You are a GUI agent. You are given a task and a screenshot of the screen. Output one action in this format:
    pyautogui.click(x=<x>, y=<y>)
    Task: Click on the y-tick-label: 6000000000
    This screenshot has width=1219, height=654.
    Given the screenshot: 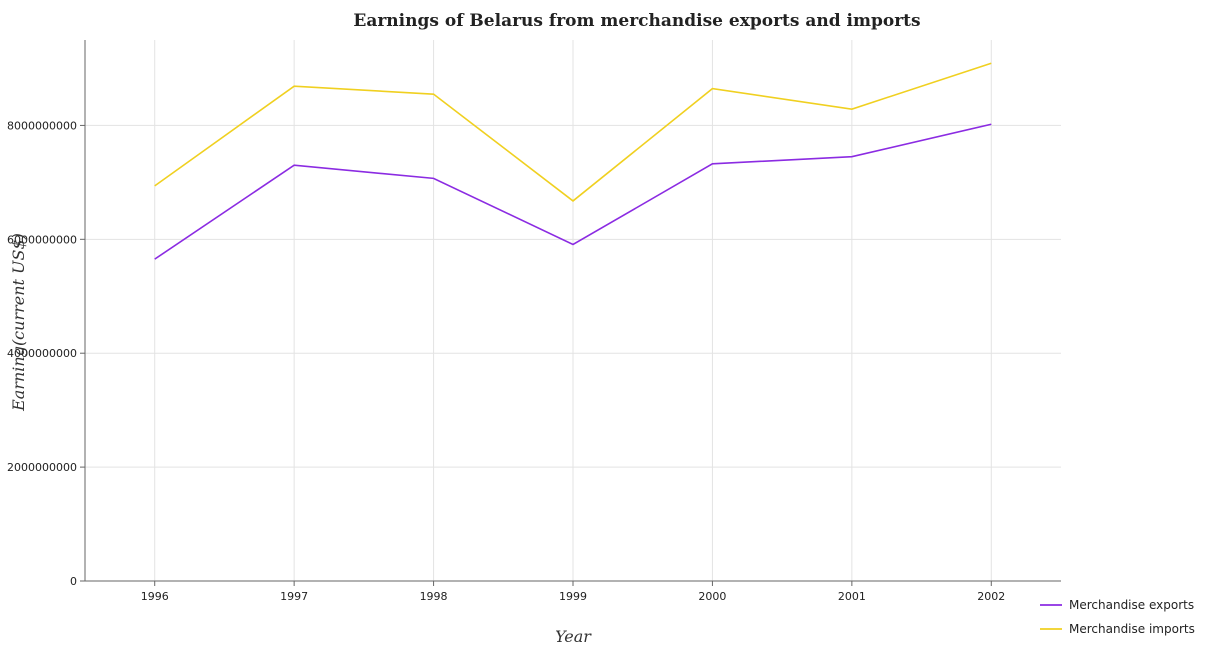 What is the action you would take?
    pyautogui.click(x=42, y=239)
    